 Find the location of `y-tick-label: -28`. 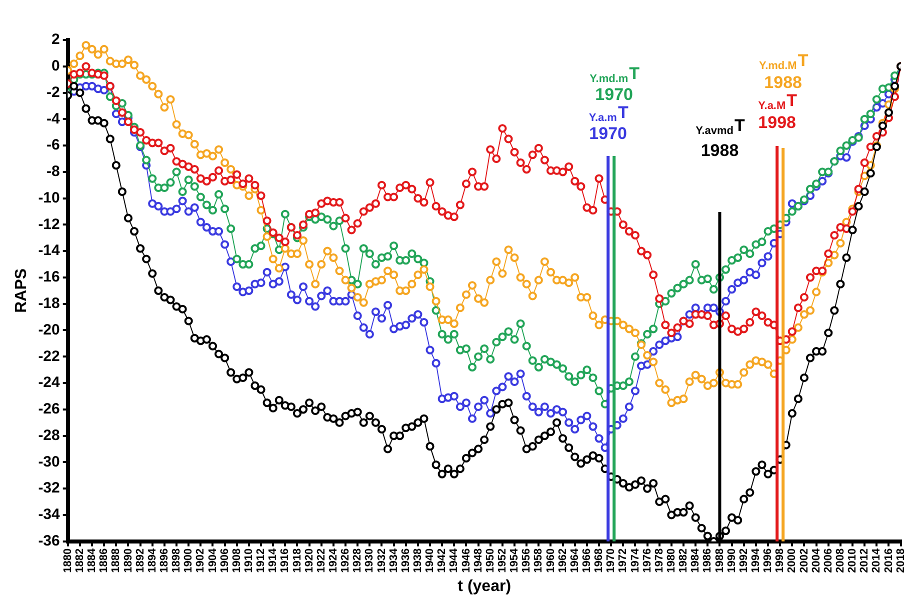

y-tick-label: -28 is located at coordinates (49, 435).